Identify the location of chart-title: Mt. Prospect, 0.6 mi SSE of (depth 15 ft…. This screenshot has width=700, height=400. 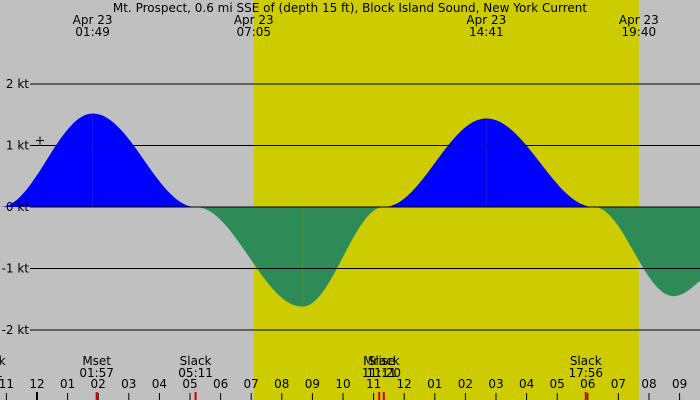
(350, 8).